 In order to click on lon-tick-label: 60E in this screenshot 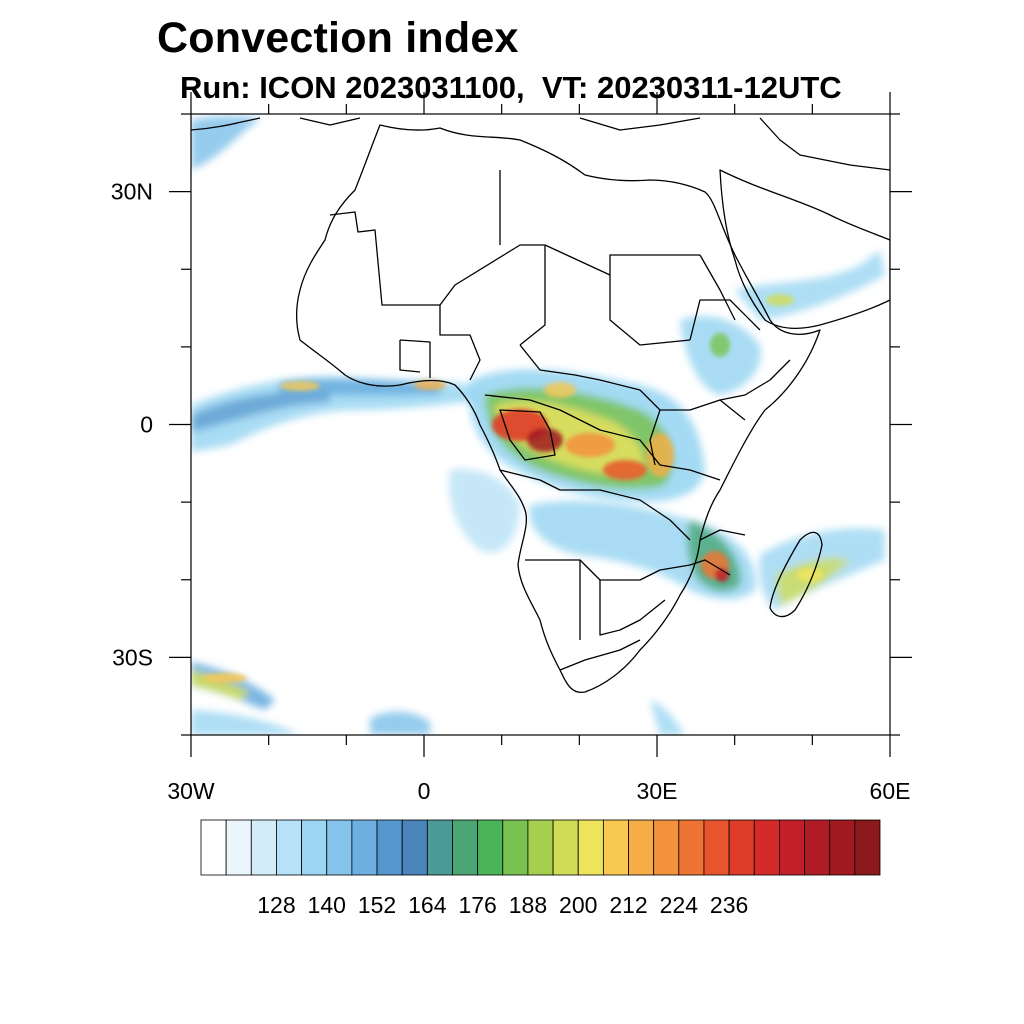, I will do `click(890, 791)`.